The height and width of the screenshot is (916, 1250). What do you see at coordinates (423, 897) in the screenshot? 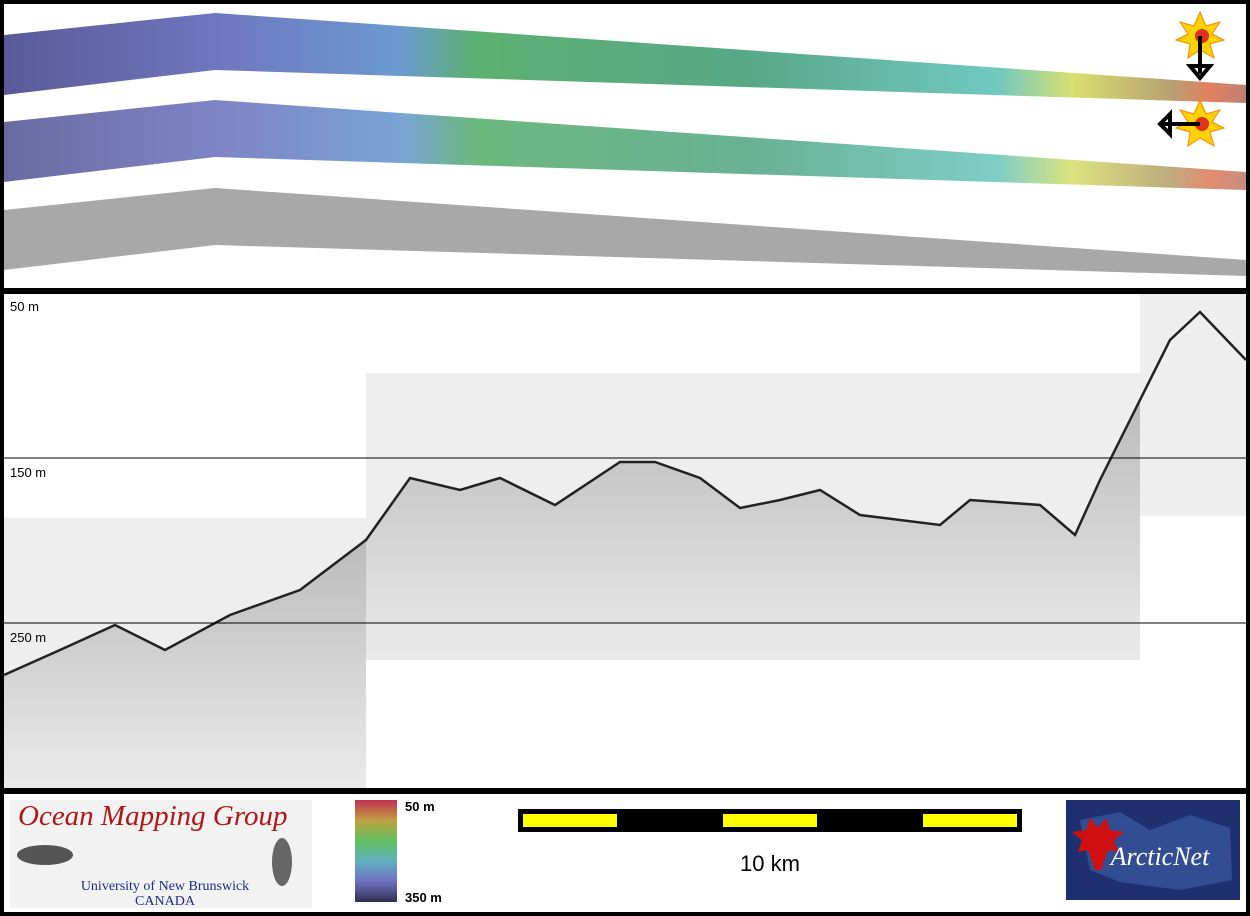
I see `color-scale-bottom: 350 m` at bounding box center [423, 897].